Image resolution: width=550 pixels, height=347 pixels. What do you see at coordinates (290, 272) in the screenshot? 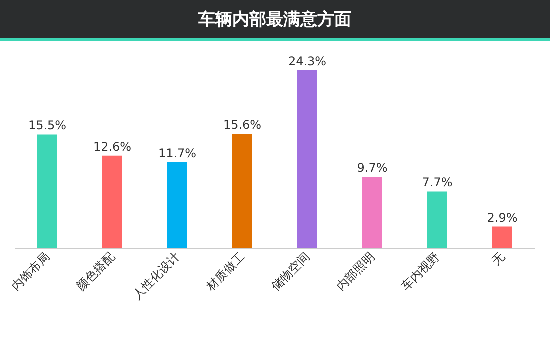
I see `x-tick-label: 储物空间` at bounding box center [290, 272].